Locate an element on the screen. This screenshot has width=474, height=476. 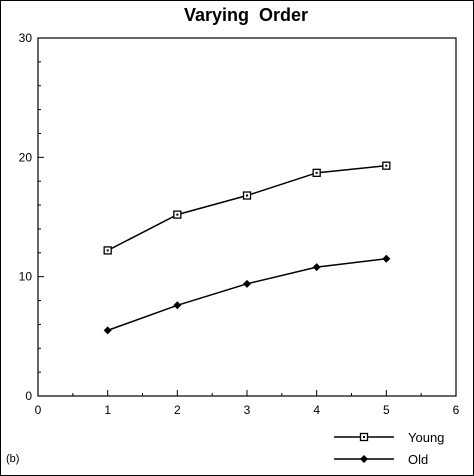
series-old is located at coordinates (247, 294).